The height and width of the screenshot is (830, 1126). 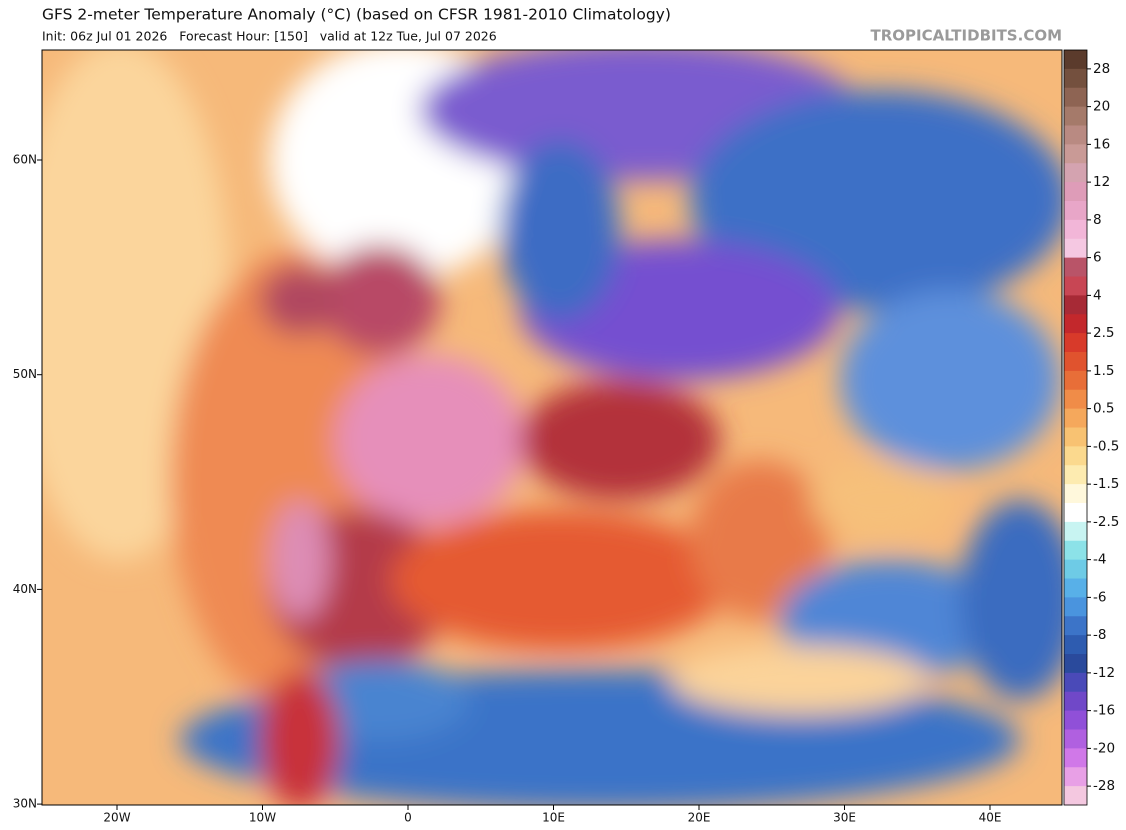 What do you see at coordinates (1106, 484) in the screenshot?
I see `colorbar-label: -1.5` at bounding box center [1106, 484].